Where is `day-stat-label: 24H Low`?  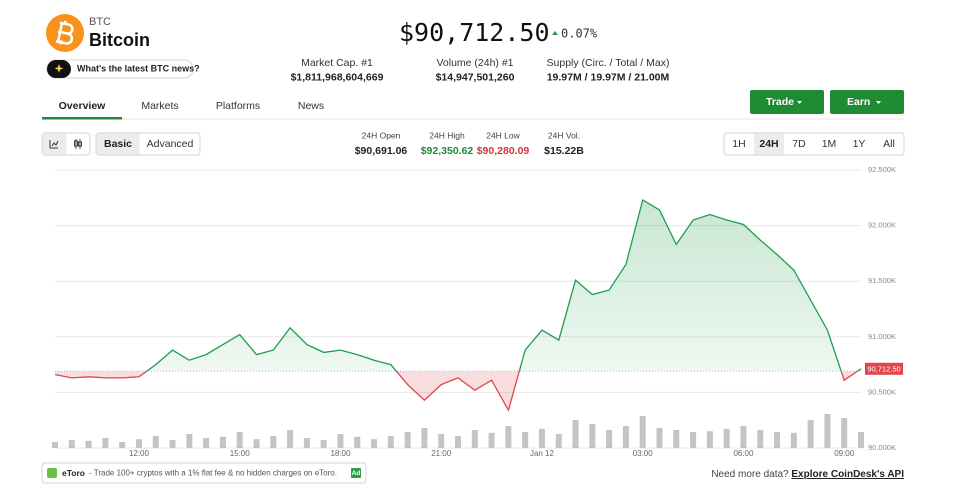
day-stat-label: 24H Low is located at coordinates (503, 135).